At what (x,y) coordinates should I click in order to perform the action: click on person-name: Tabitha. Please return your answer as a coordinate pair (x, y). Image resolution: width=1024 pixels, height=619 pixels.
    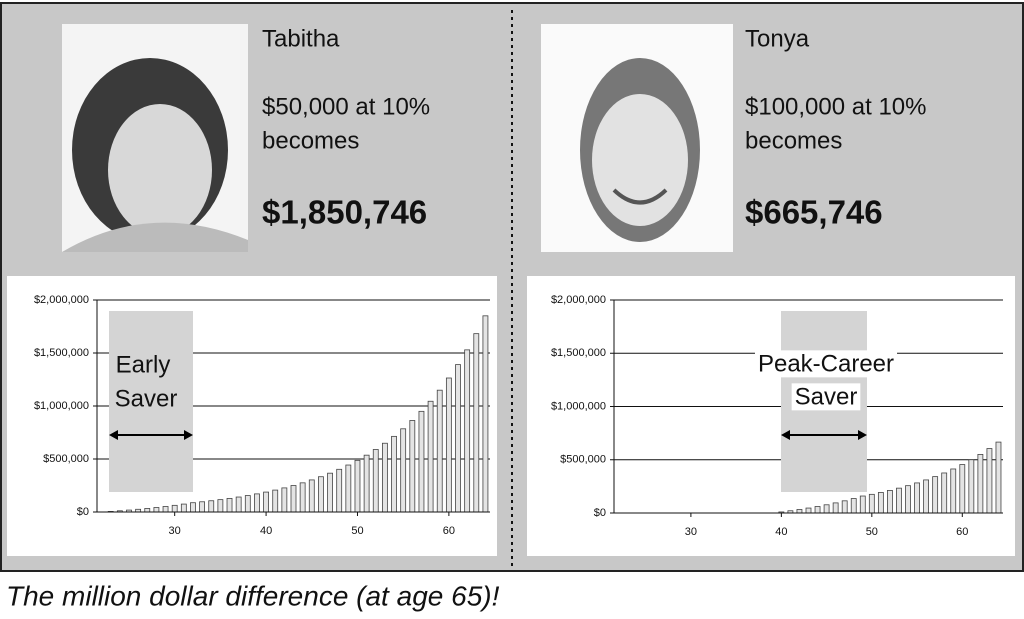
    Looking at the image, I should click on (301, 38).